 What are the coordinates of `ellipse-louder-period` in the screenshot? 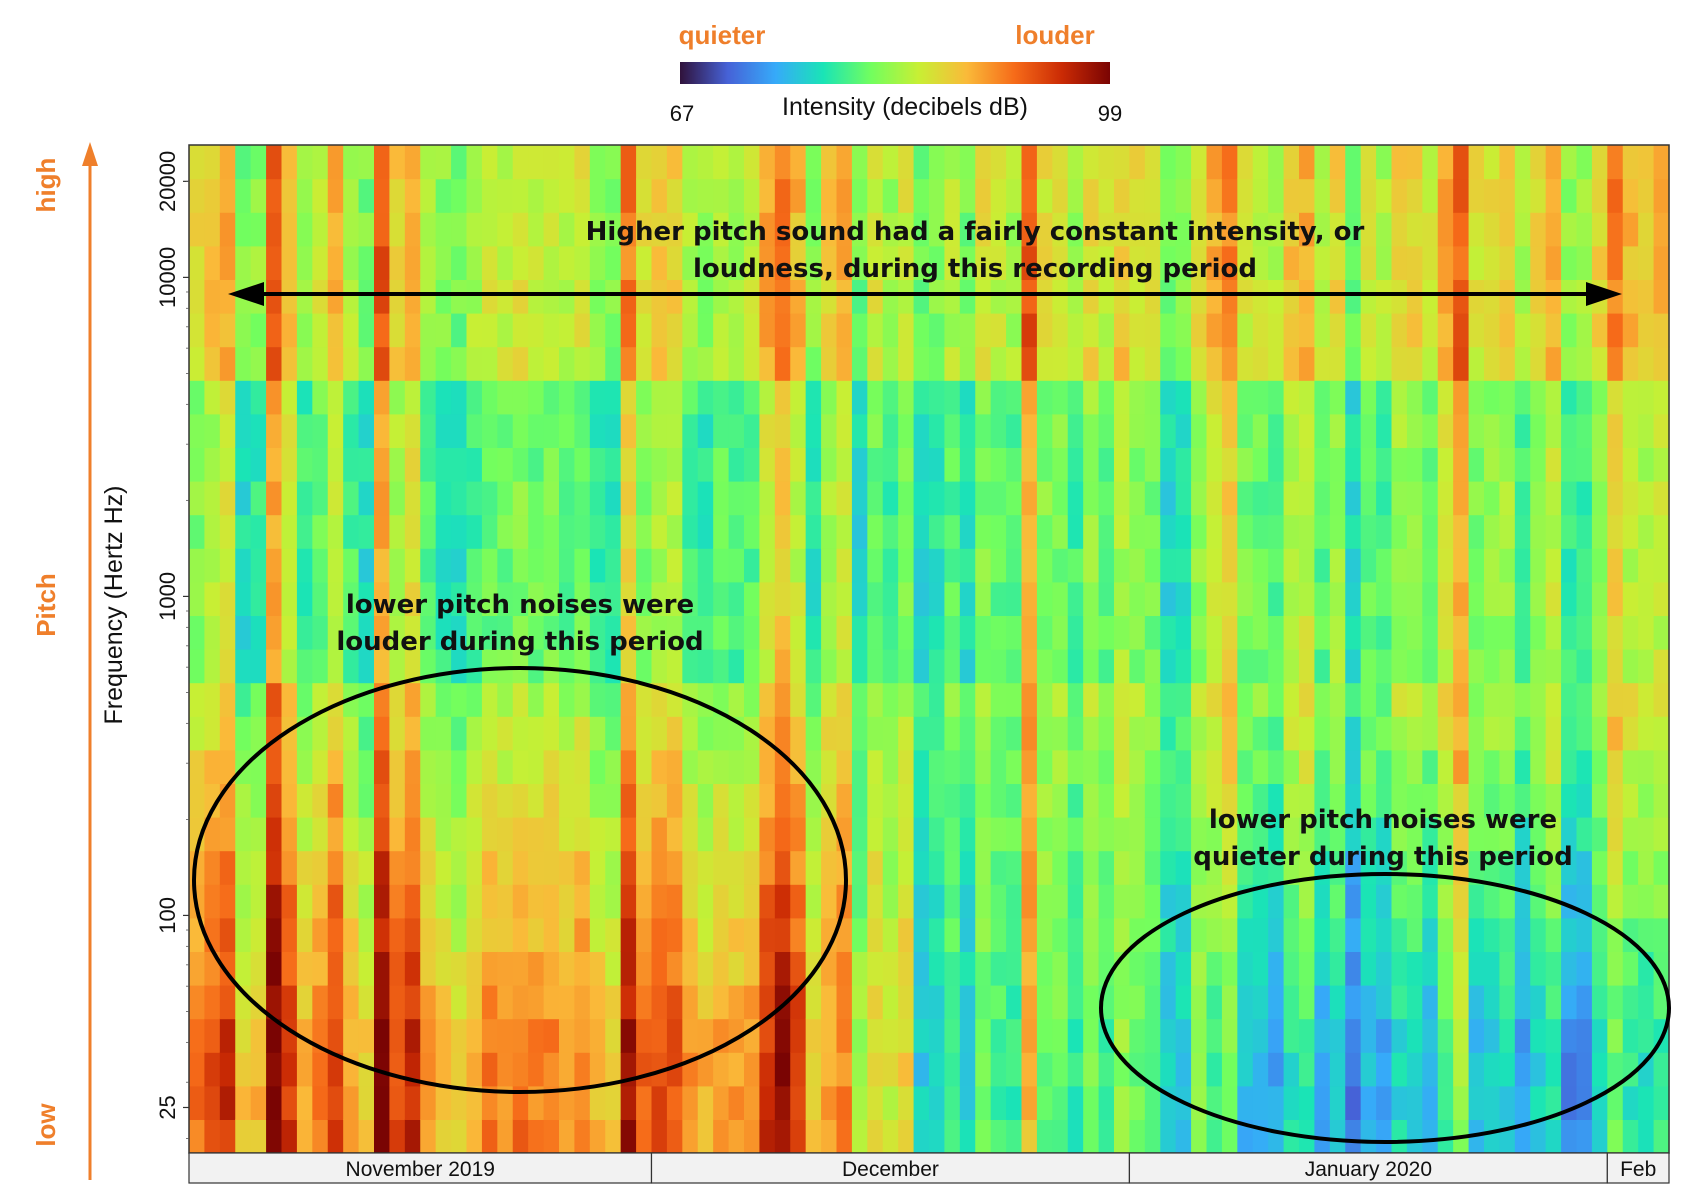 It's located at (520, 880).